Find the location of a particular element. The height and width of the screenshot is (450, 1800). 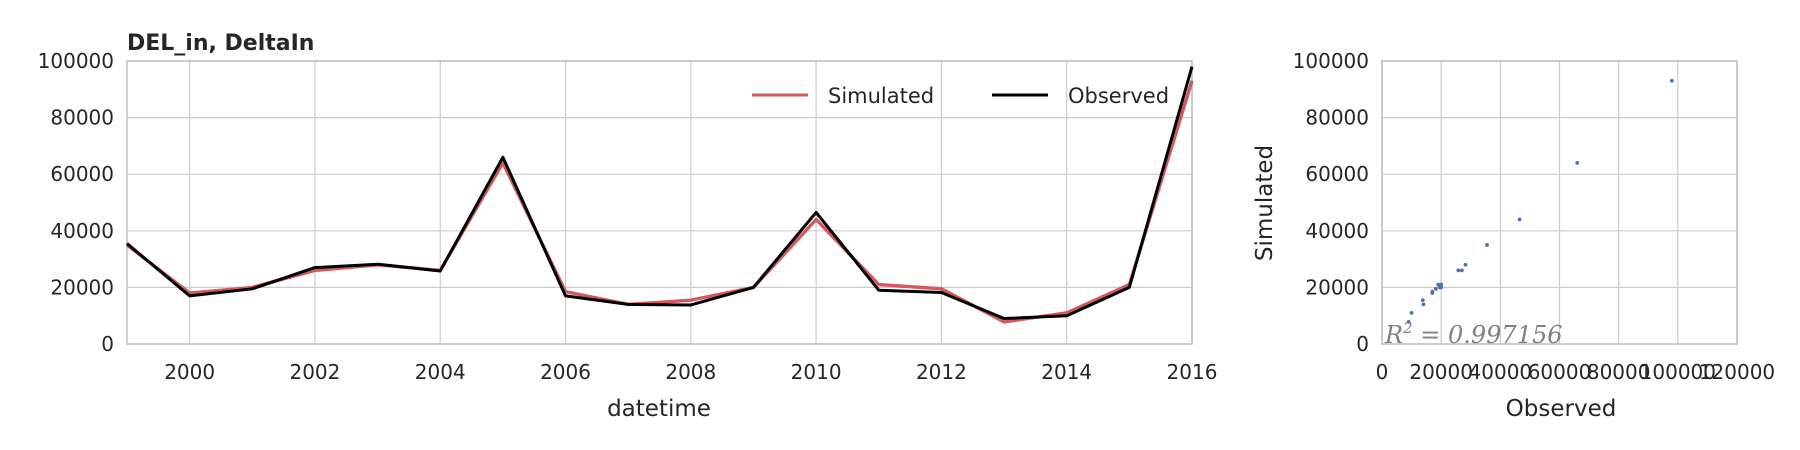

timeseries-y-tick-label: 0 is located at coordinates (107, 344).